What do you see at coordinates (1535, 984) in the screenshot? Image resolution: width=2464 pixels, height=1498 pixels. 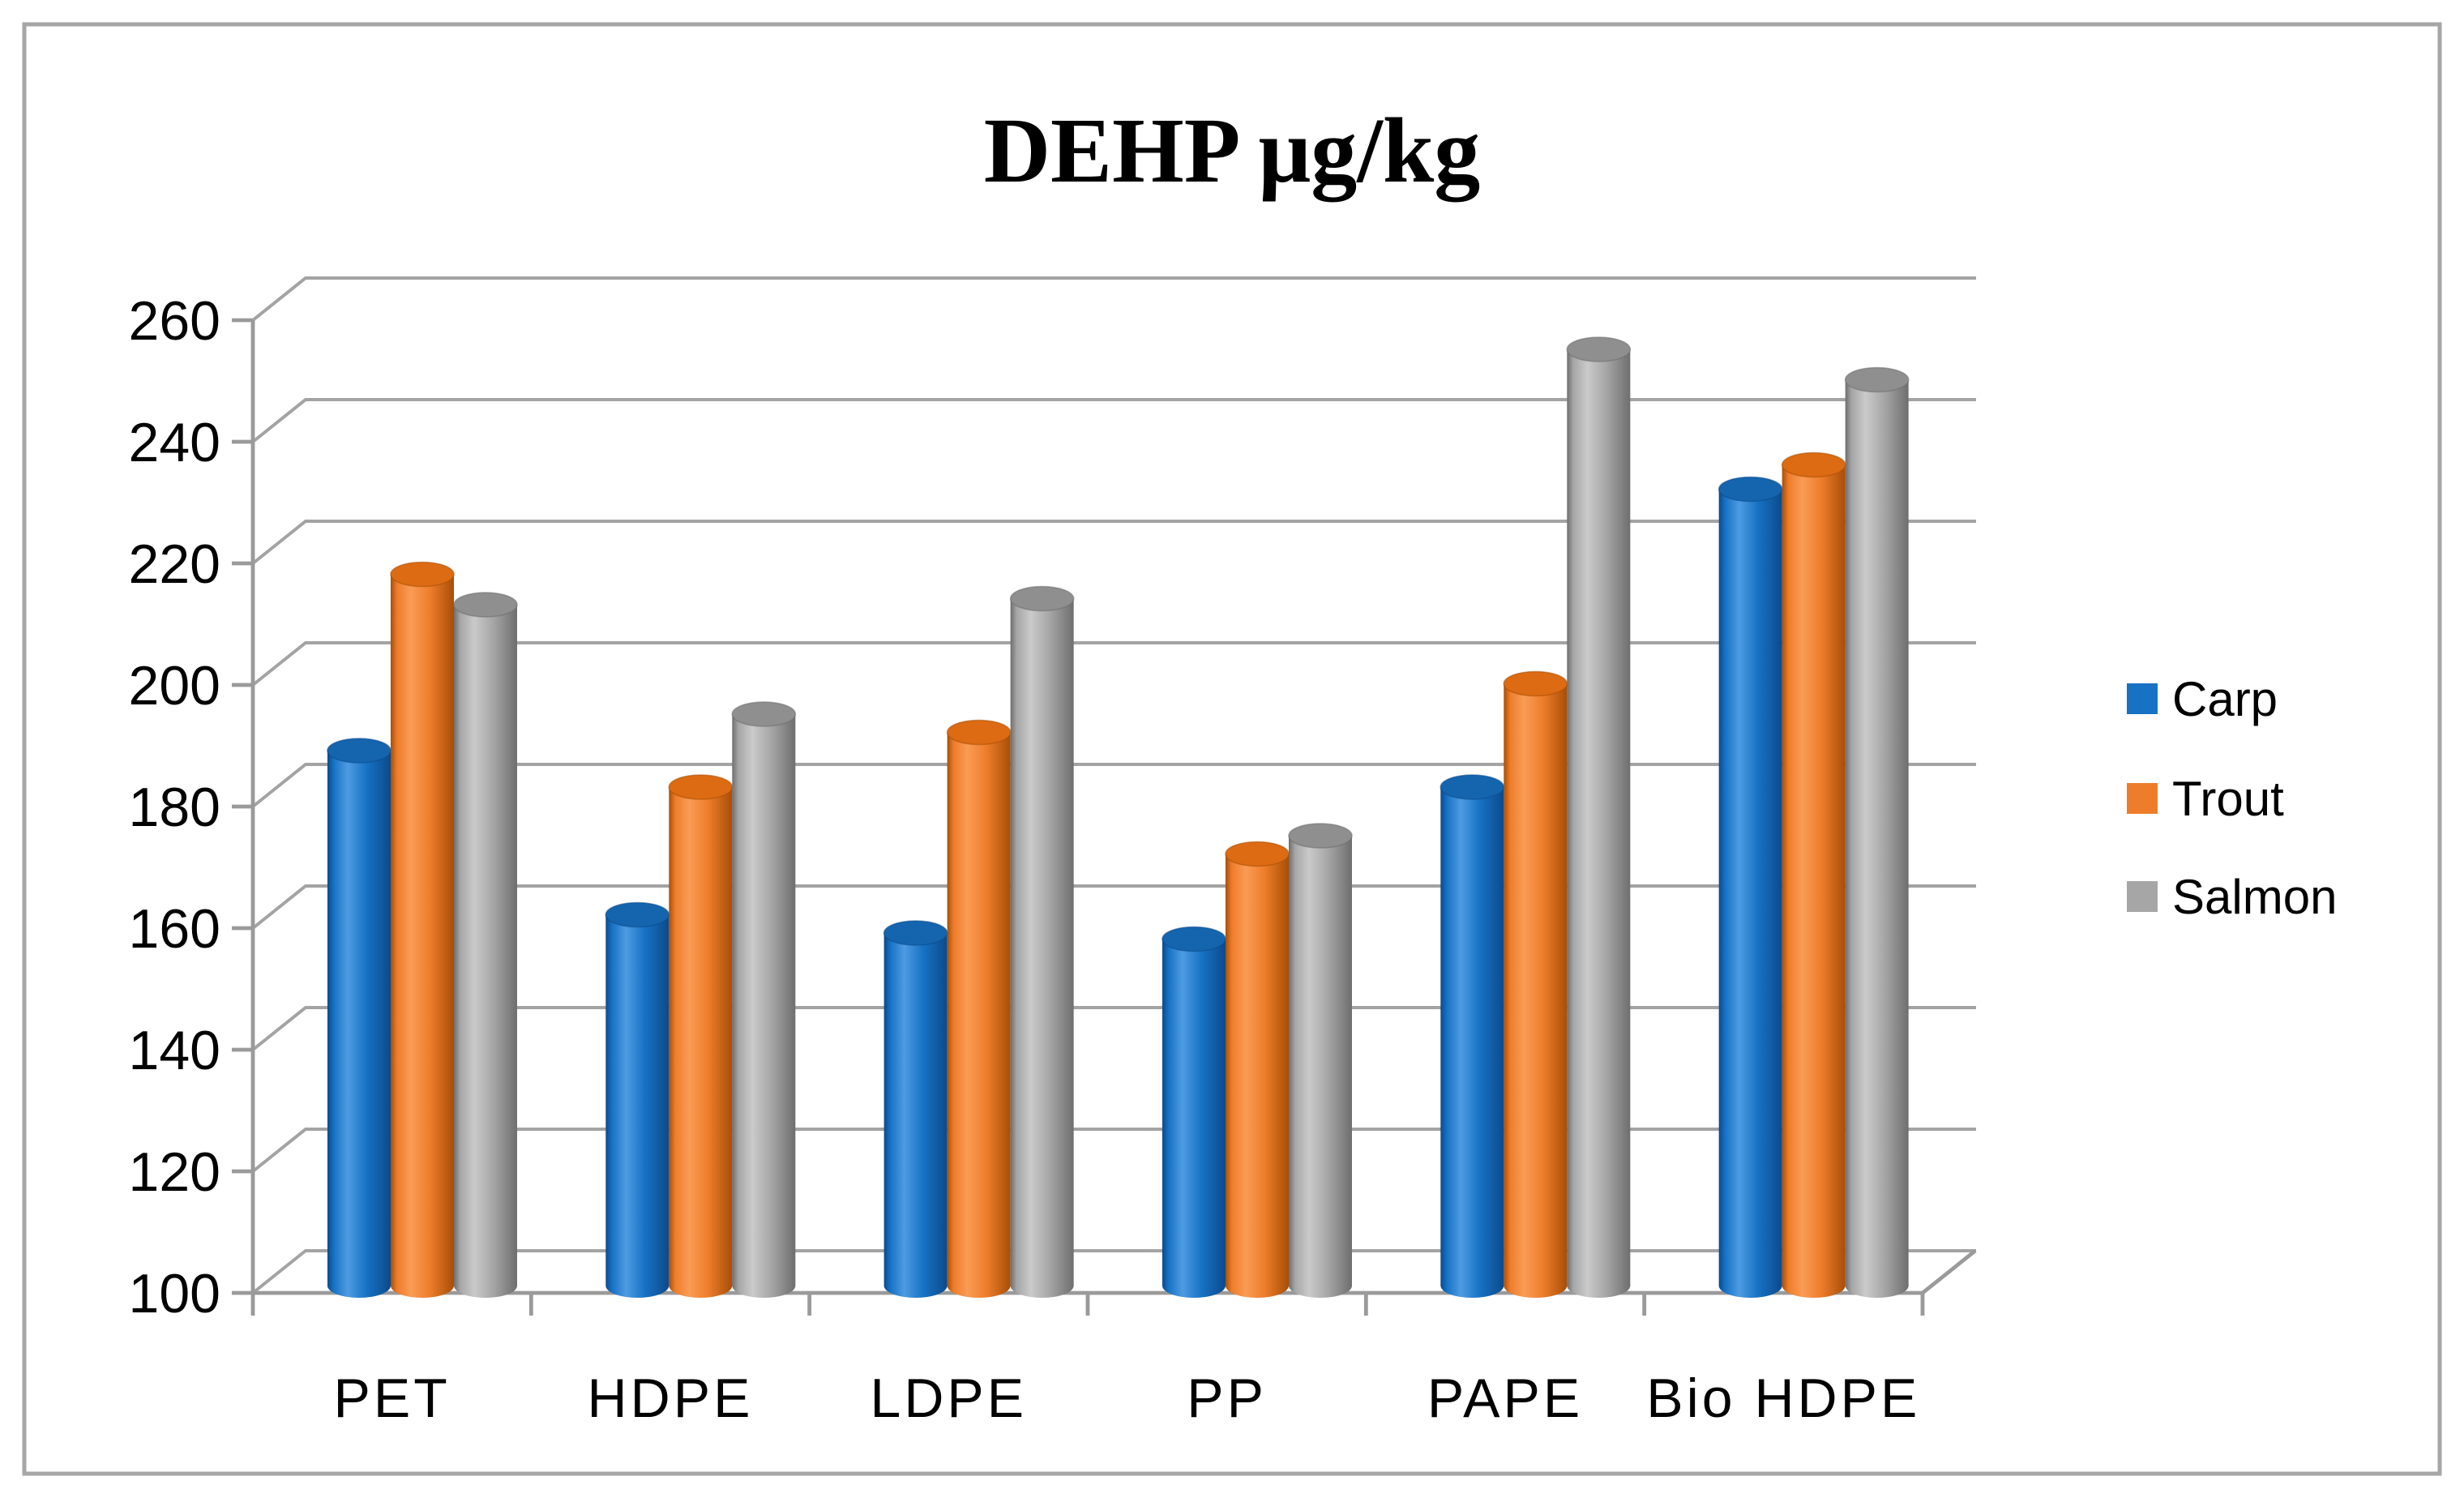 I see `cylinder-trout-pape` at bounding box center [1535, 984].